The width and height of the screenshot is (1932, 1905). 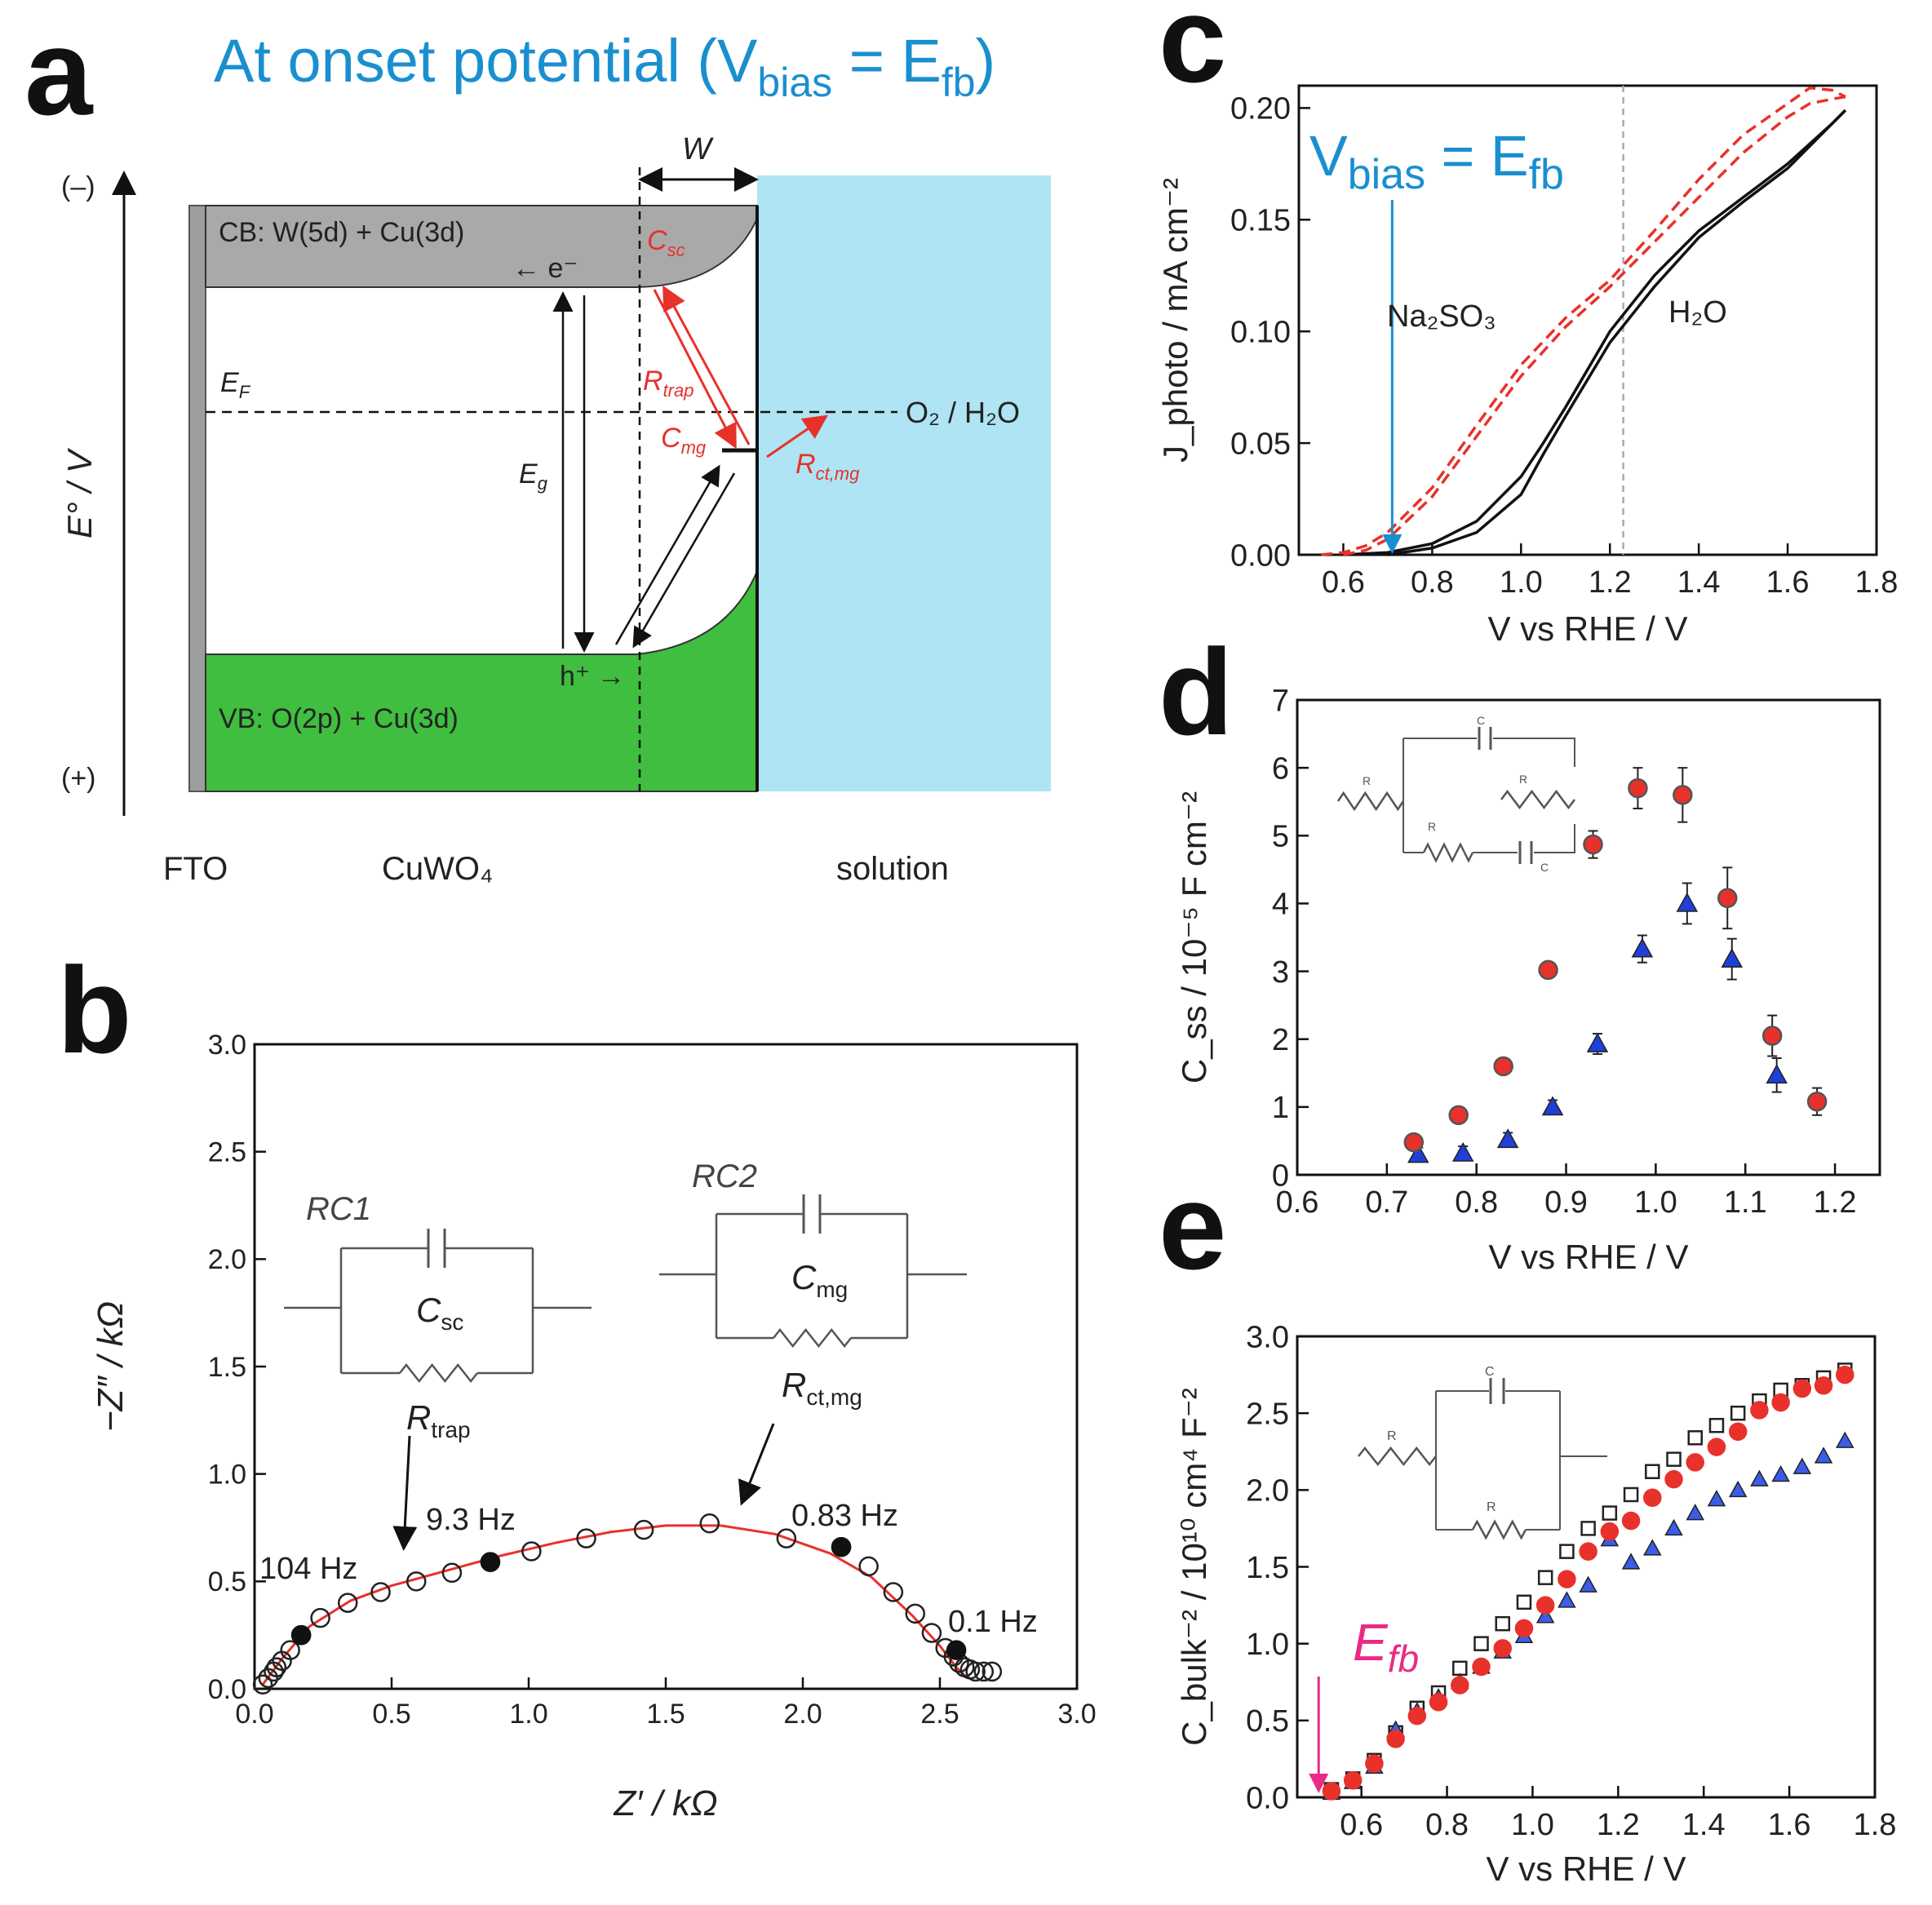 What do you see at coordinates (254, 1714) in the screenshot?
I see `x-tick-label: 0.0` at bounding box center [254, 1714].